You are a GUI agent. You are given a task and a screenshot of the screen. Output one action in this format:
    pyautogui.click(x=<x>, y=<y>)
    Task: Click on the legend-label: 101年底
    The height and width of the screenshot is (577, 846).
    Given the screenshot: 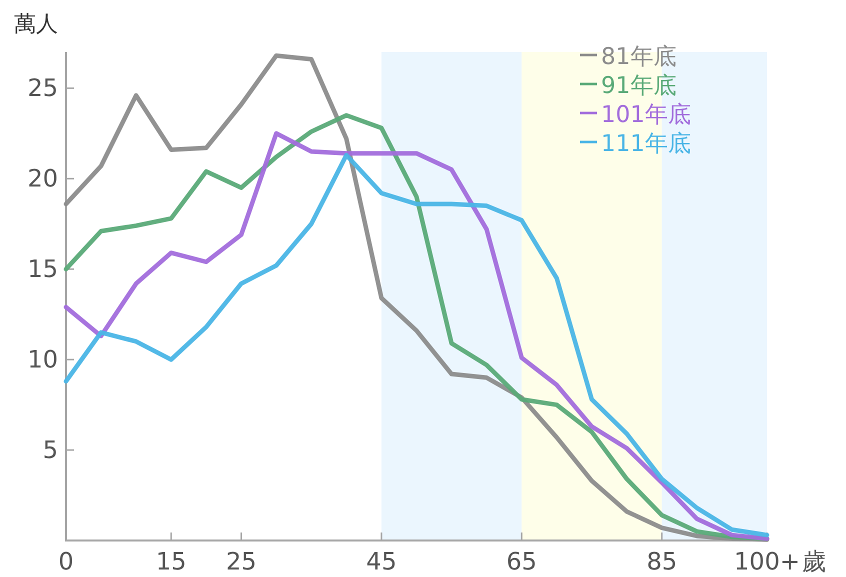 What is the action you would take?
    pyautogui.click(x=646, y=115)
    